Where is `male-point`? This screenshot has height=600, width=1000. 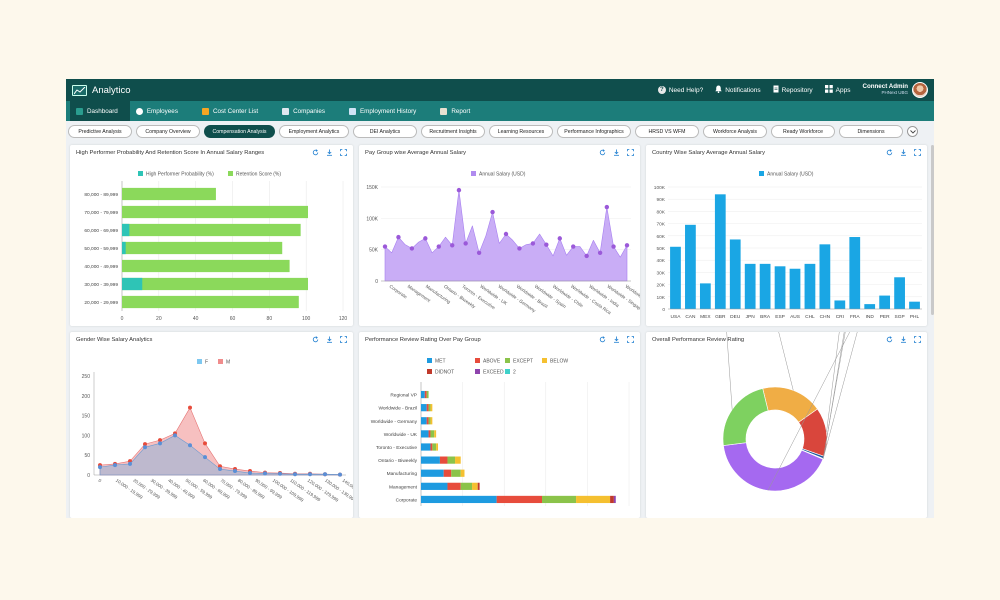
male-point is located at coordinates (205, 443).